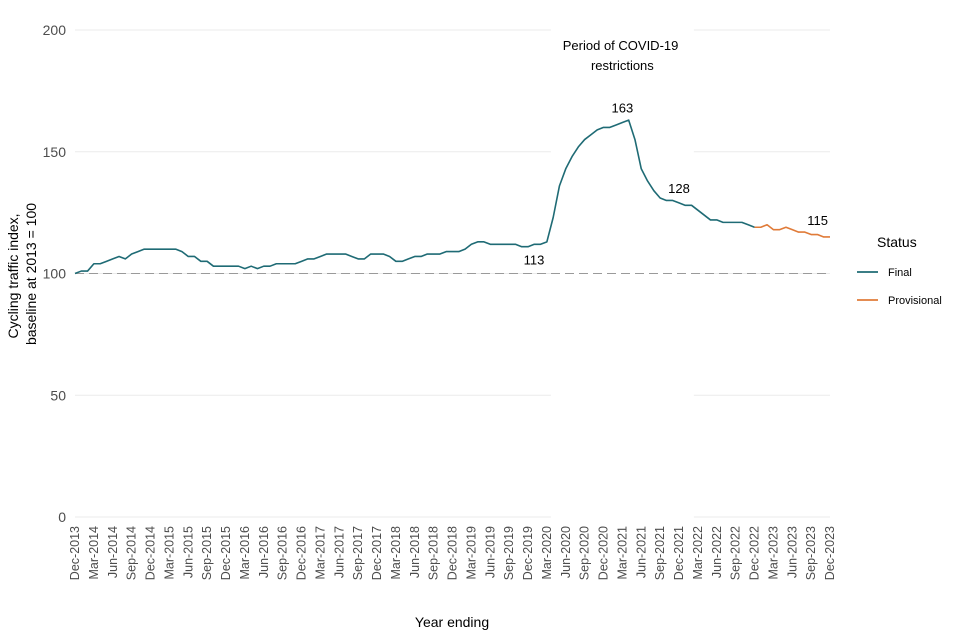 The width and height of the screenshot is (960, 639). Describe the element at coordinates (792, 231) in the screenshot. I see `series-line-provisional` at that location.